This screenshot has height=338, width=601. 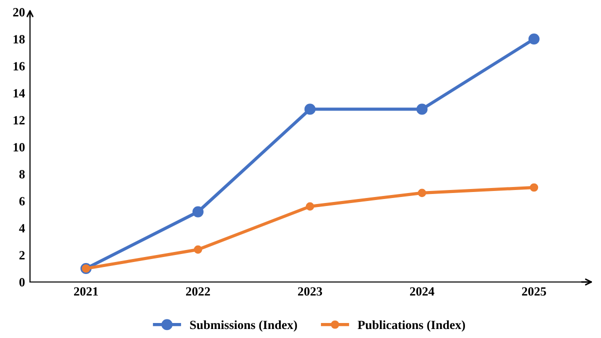 What do you see at coordinates (22, 201) in the screenshot?
I see `y-tick-label: 6` at bounding box center [22, 201].